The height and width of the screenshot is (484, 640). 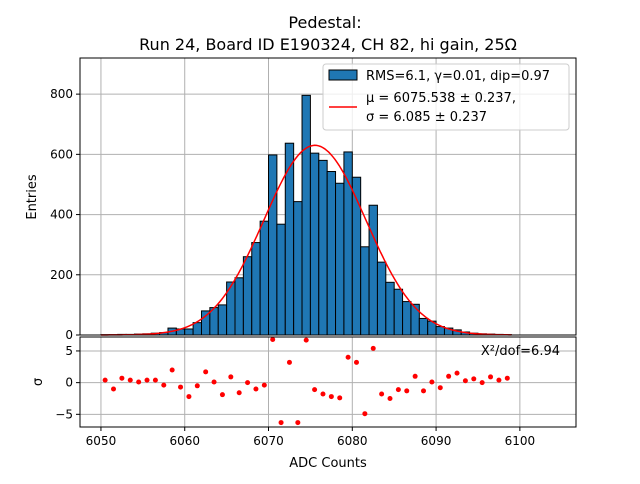 What do you see at coordinates (520, 441) in the screenshot?
I see `x-tick-label: 6100` at bounding box center [520, 441].